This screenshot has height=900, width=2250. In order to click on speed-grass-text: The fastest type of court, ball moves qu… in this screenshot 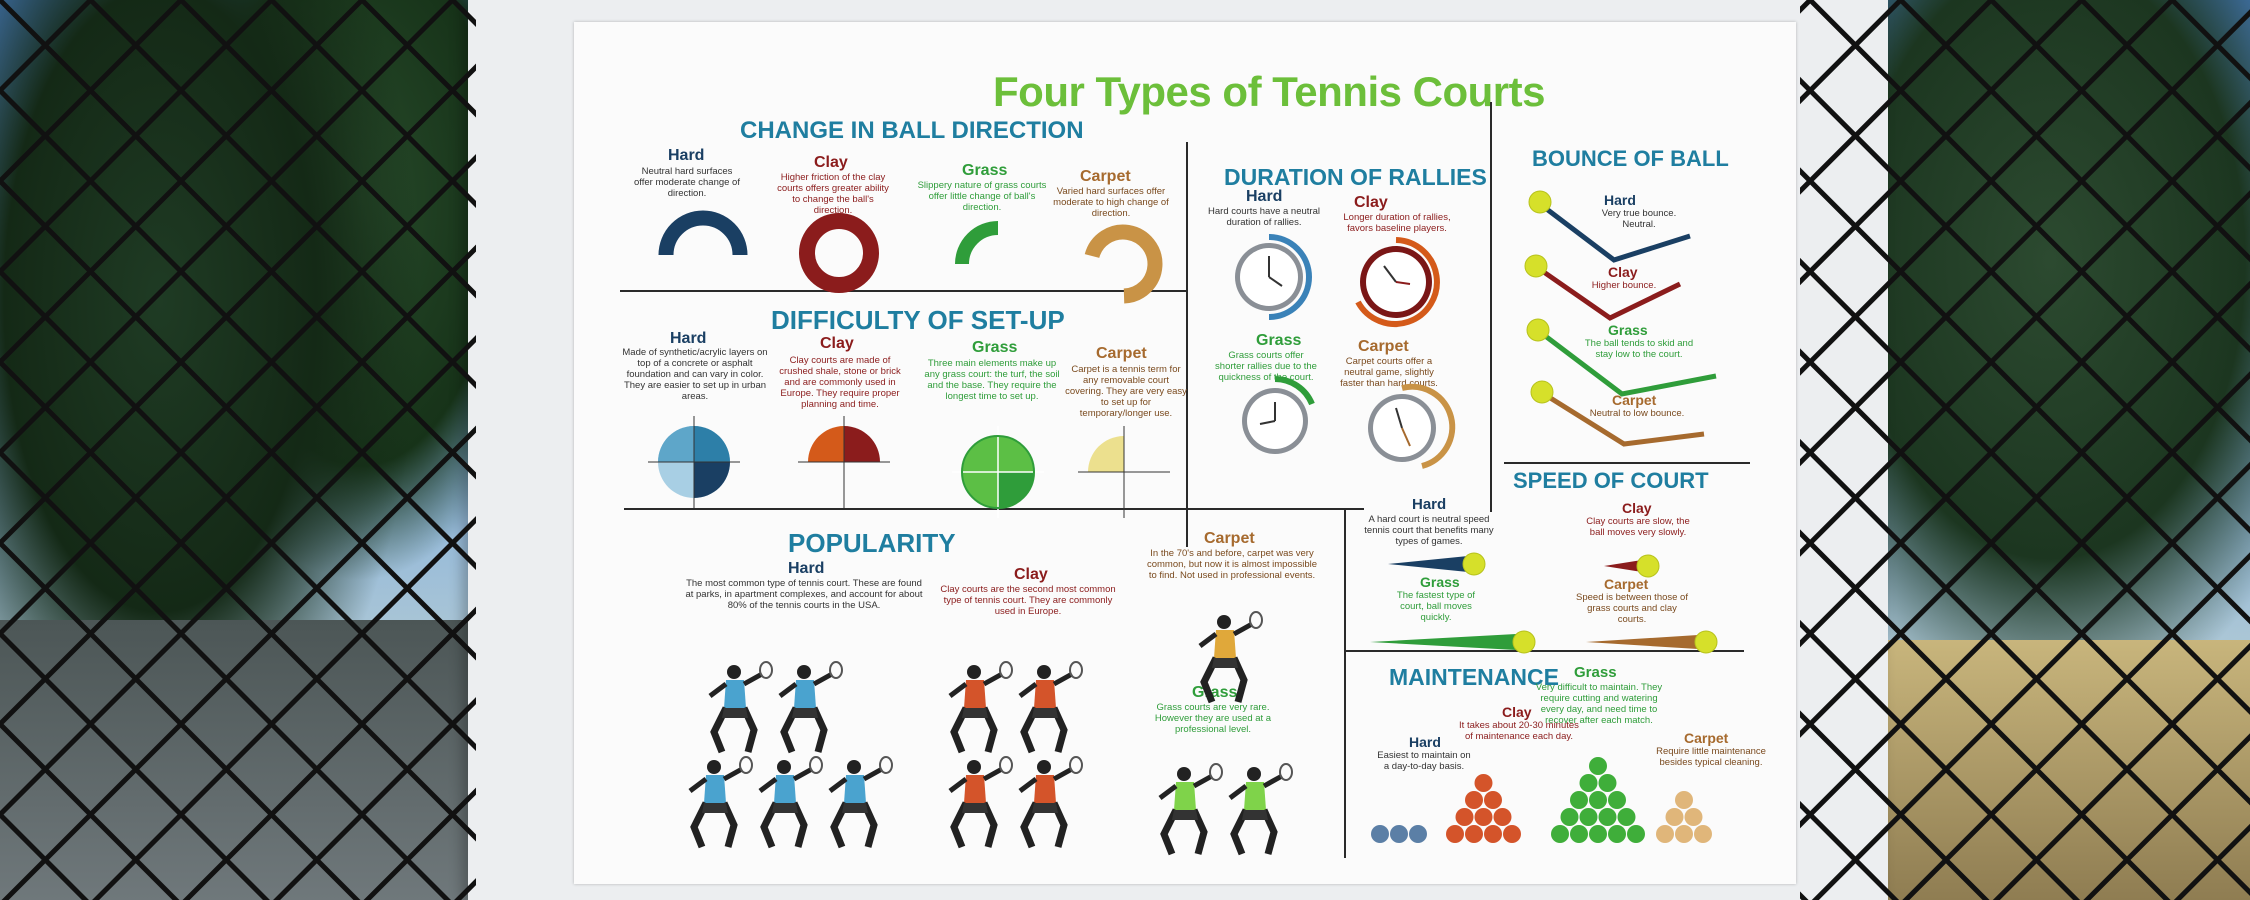, I will do `click(1436, 606)`.